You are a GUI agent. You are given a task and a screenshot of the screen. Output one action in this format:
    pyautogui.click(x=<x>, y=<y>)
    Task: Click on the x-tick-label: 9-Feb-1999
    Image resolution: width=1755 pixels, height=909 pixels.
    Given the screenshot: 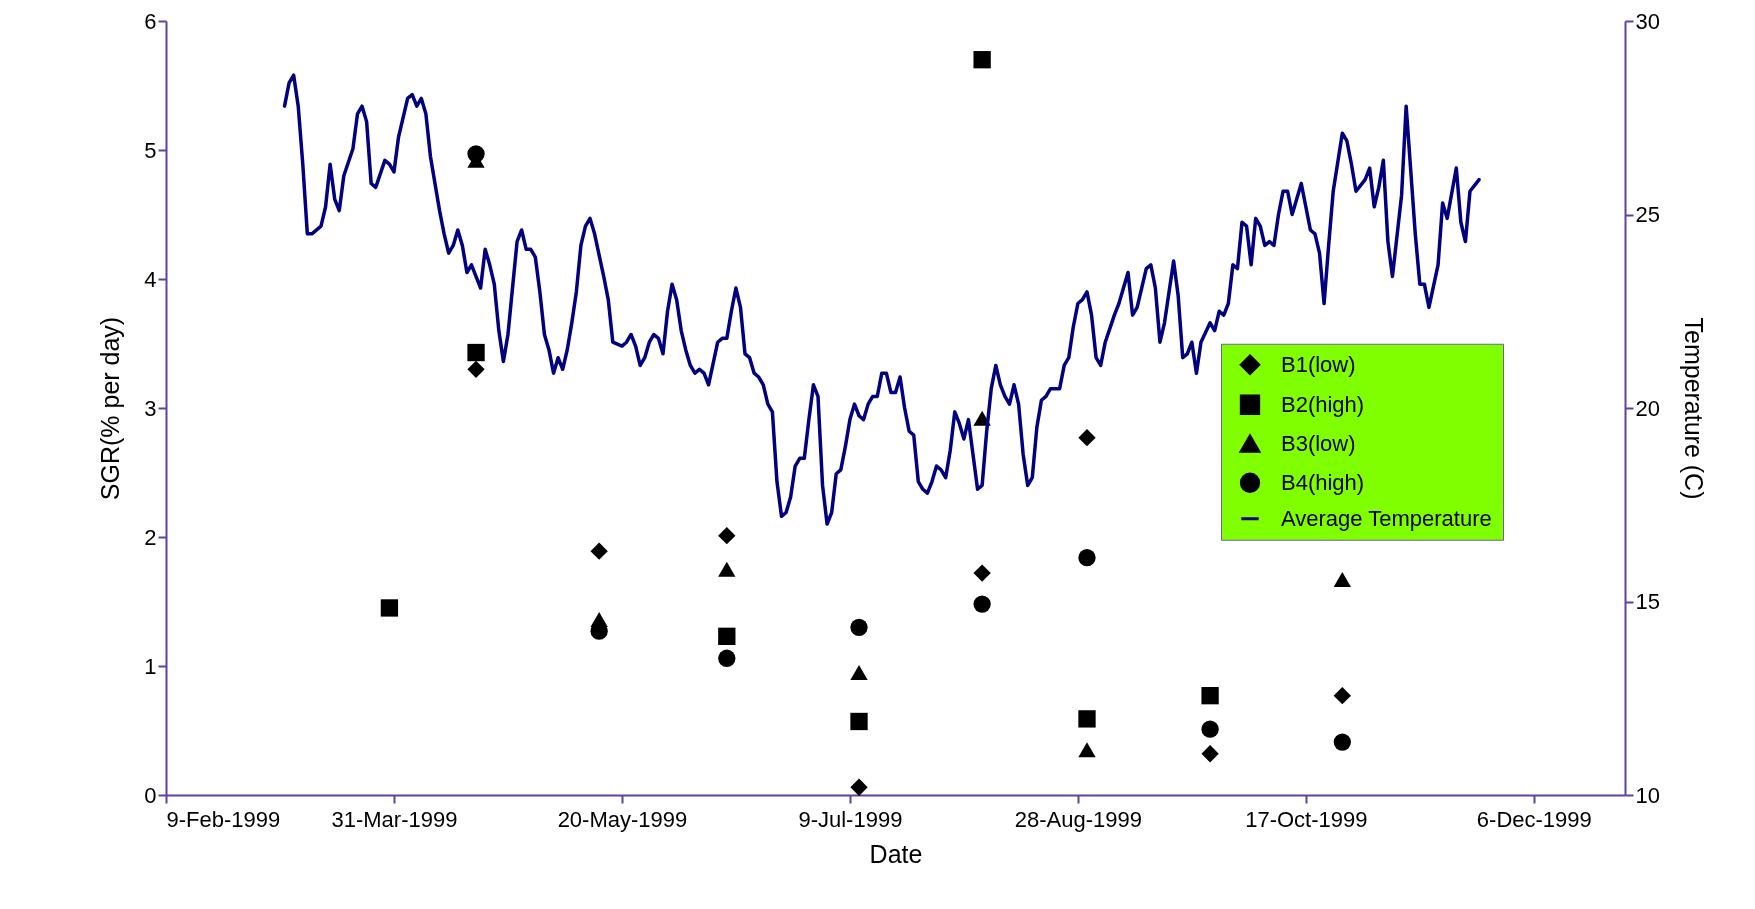 What is the action you would take?
    pyautogui.click(x=223, y=819)
    